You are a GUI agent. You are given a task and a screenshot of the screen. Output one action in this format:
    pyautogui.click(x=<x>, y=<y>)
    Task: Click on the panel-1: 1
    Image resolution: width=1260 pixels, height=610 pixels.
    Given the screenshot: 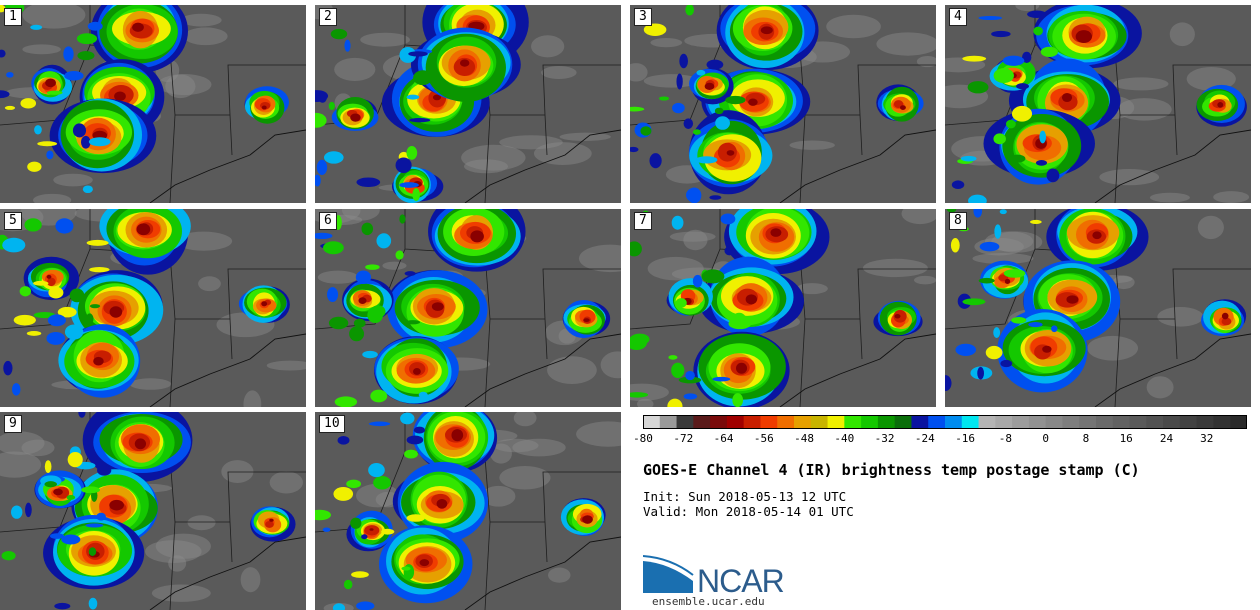 What is the action you would take?
    pyautogui.click(x=153, y=104)
    